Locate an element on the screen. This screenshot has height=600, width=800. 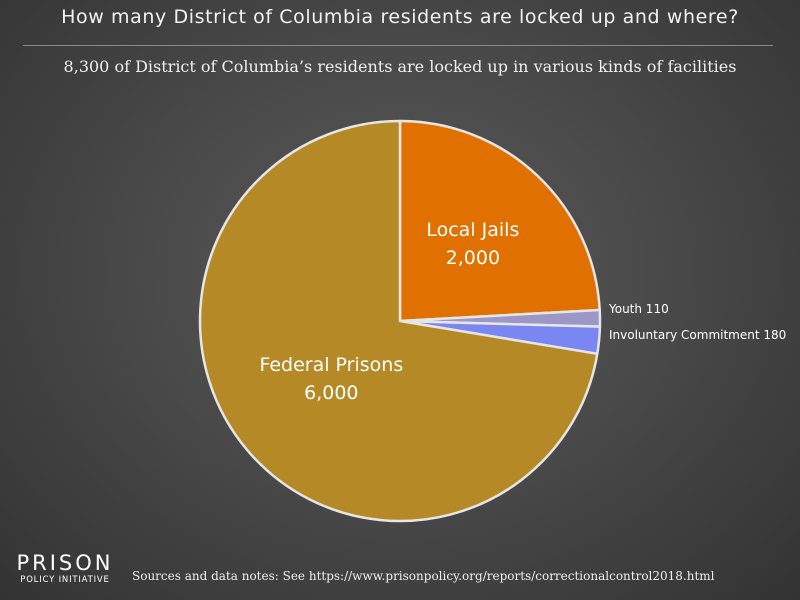
slice-label-involuntary-commitment: Involuntary Commitment 180 is located at coordinates (697, 335).